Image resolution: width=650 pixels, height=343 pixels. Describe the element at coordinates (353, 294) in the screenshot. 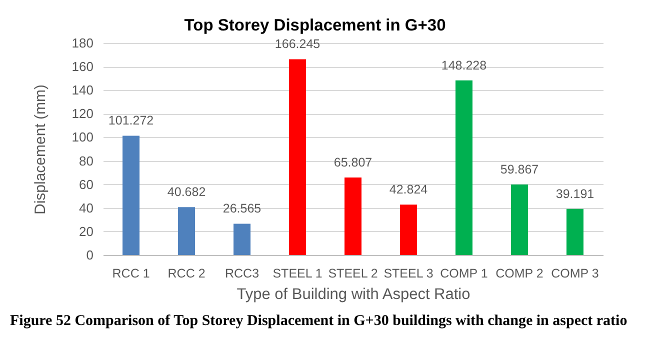

I see `x-axis-title: Type of Building with Aspect Ratio` at that location.